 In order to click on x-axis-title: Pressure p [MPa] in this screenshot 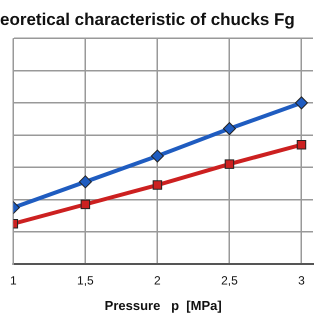, I will do `click(163, 305)`.